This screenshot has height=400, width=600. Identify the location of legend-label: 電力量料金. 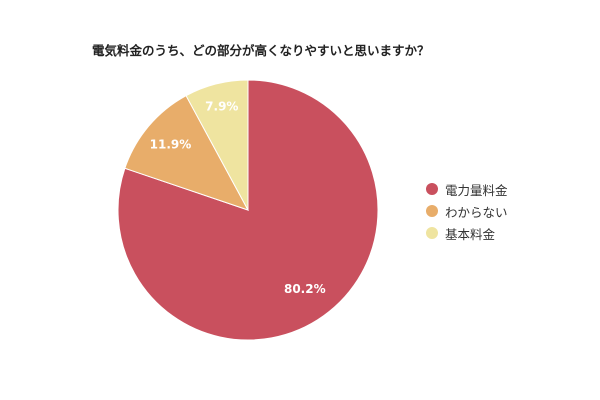
(476, 190).